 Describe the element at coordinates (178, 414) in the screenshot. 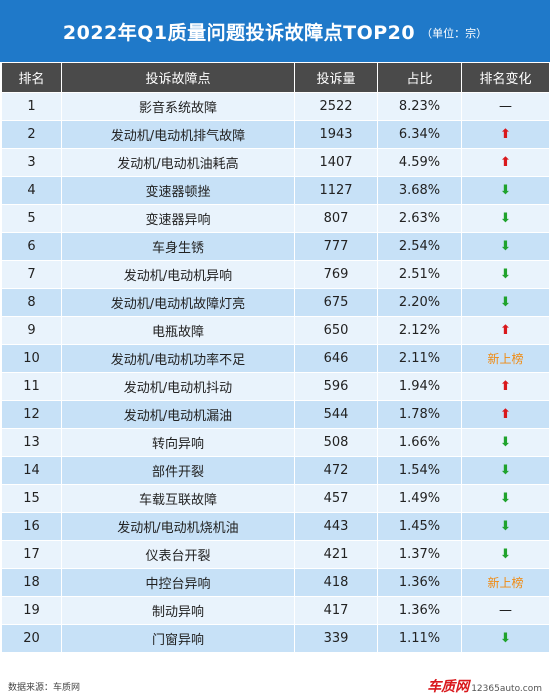

I see `fault-cell: 发动机/电动机漏油` at that location.